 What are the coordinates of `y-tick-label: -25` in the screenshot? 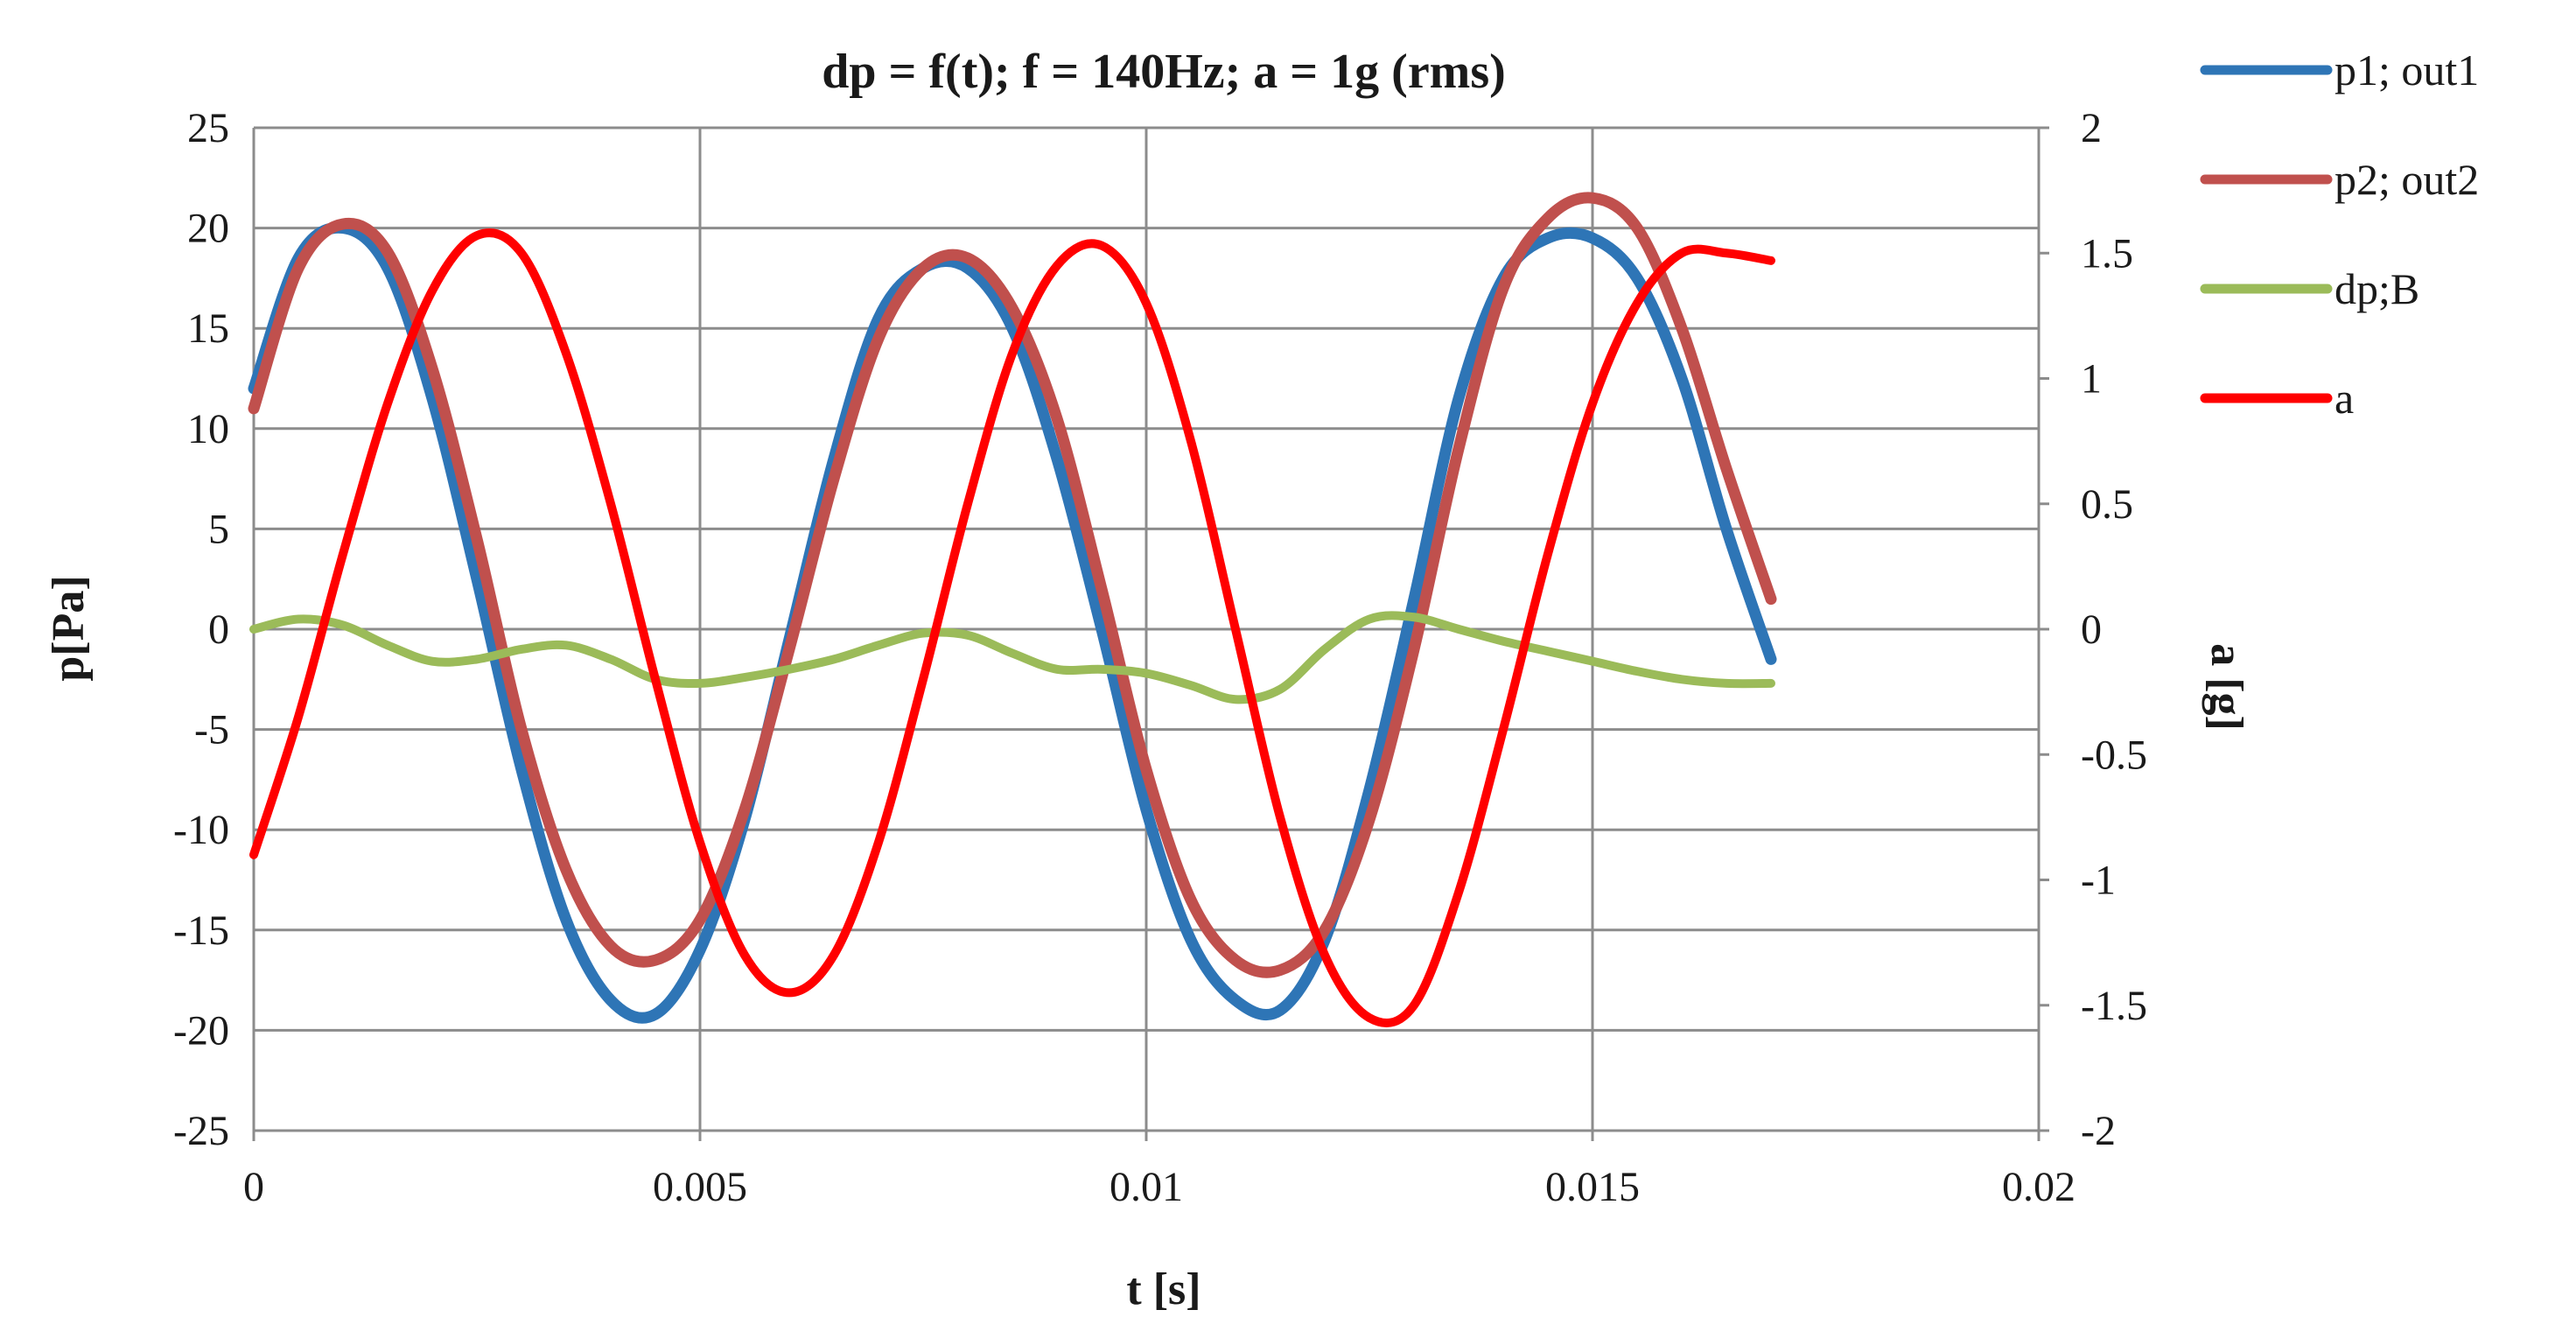 It's located at (201, 1131).